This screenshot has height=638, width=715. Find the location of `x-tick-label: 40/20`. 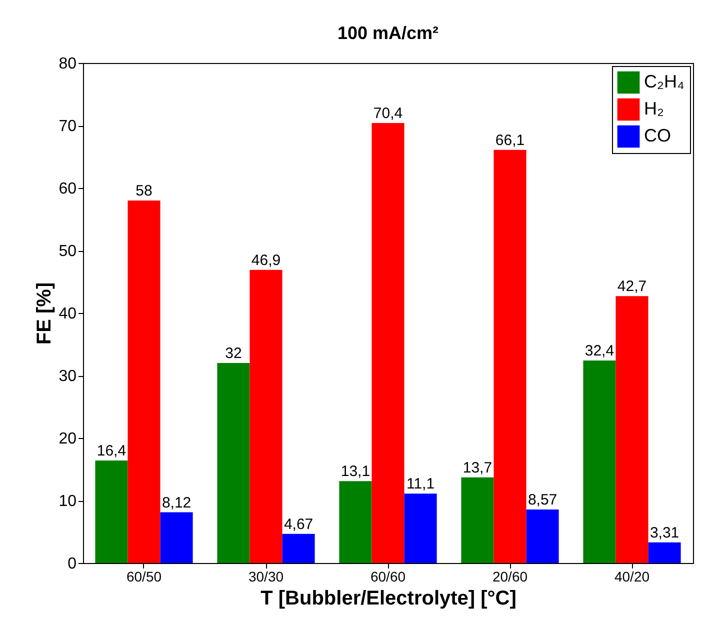

x-tick-label: 40/20 is located at coordinates (632, 576).